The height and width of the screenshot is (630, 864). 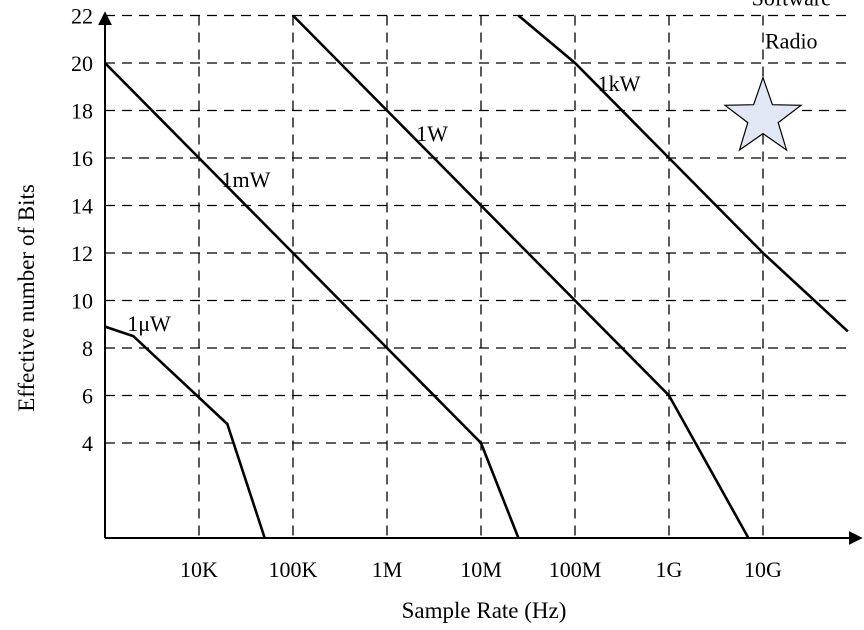 I want to click on annotation-text-1: Software, so click(x=791, y=5).